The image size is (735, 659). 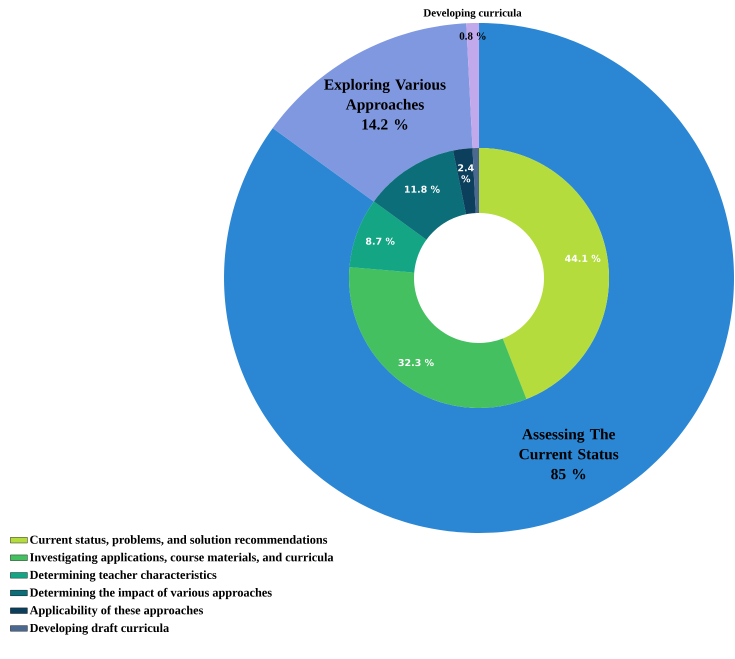 What do you see at coordinates (473, 13) in the screenshot?
I see `slice-label: Developing curricula` at bounding box center [473, 13].